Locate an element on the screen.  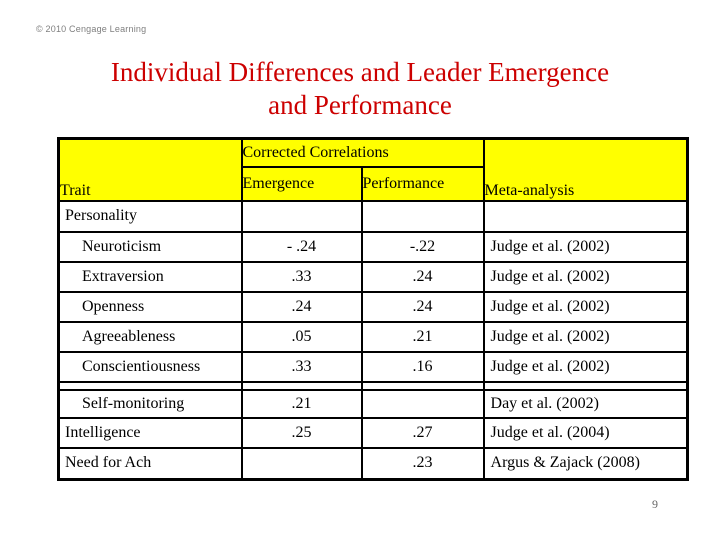
trait-cell: Self-monitoring is located at coordinates (150, 404).